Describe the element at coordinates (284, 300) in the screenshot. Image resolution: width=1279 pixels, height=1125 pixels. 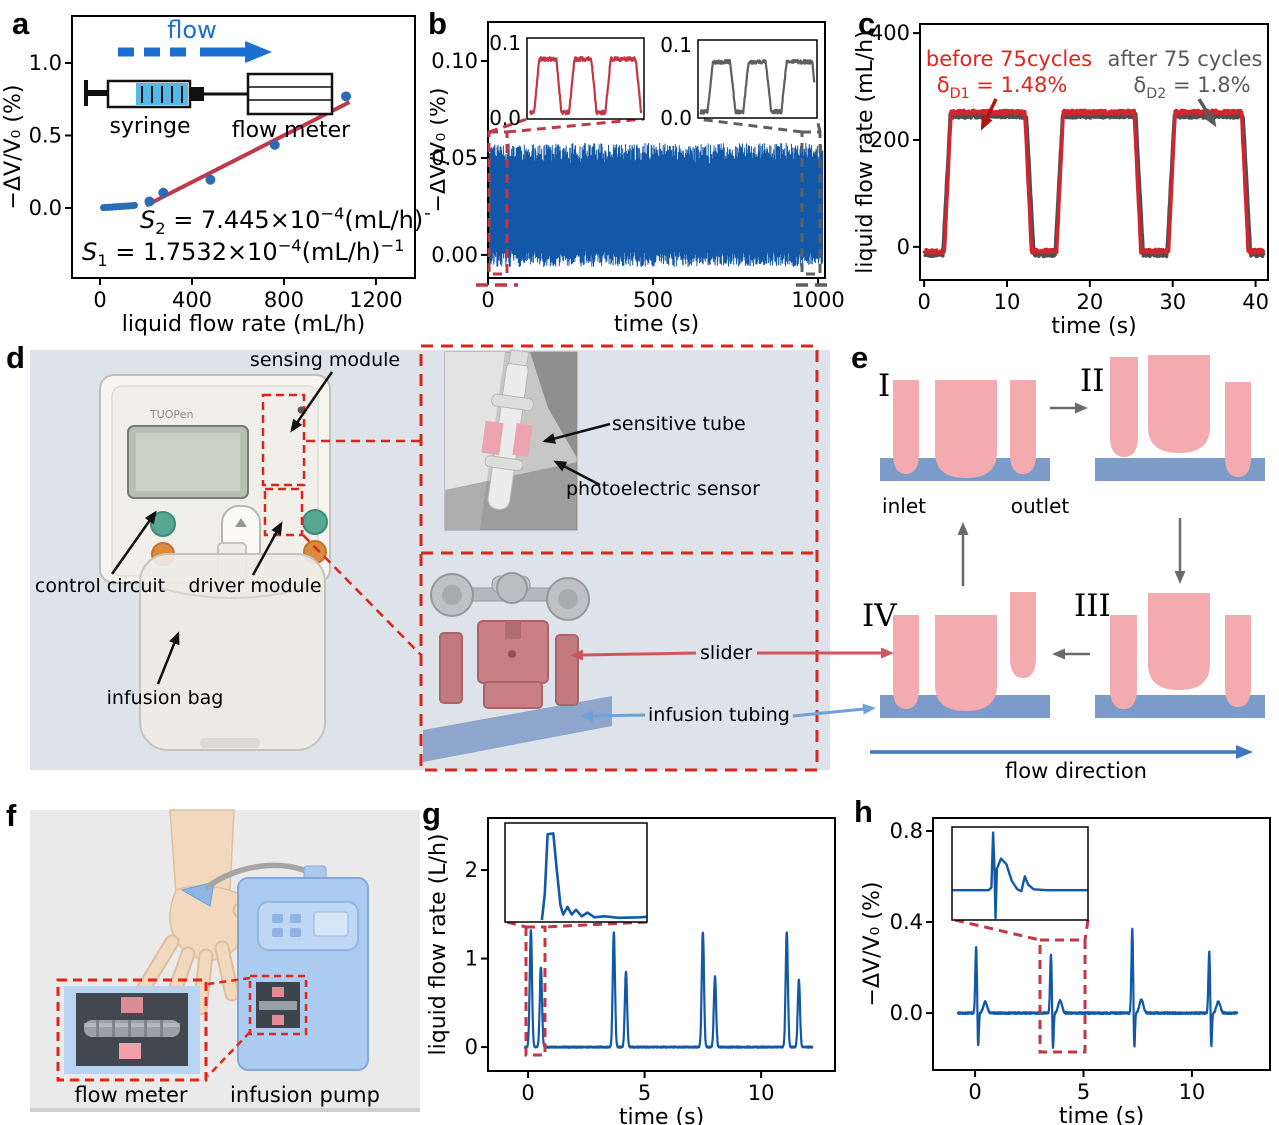
I see `x-tick-label: 800` at that location.